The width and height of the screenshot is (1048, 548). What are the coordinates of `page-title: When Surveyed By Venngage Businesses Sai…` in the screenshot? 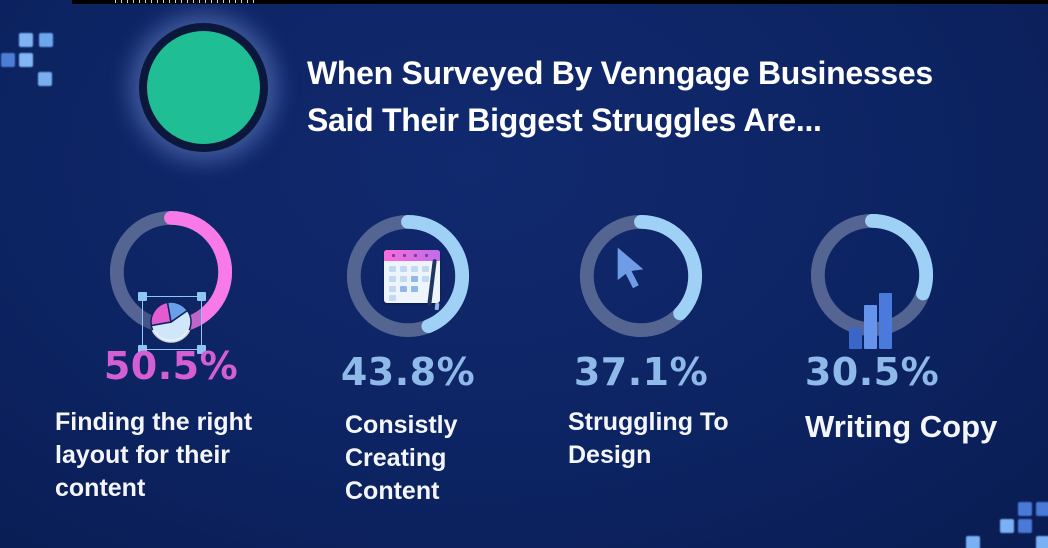 It's located at (667, 97).